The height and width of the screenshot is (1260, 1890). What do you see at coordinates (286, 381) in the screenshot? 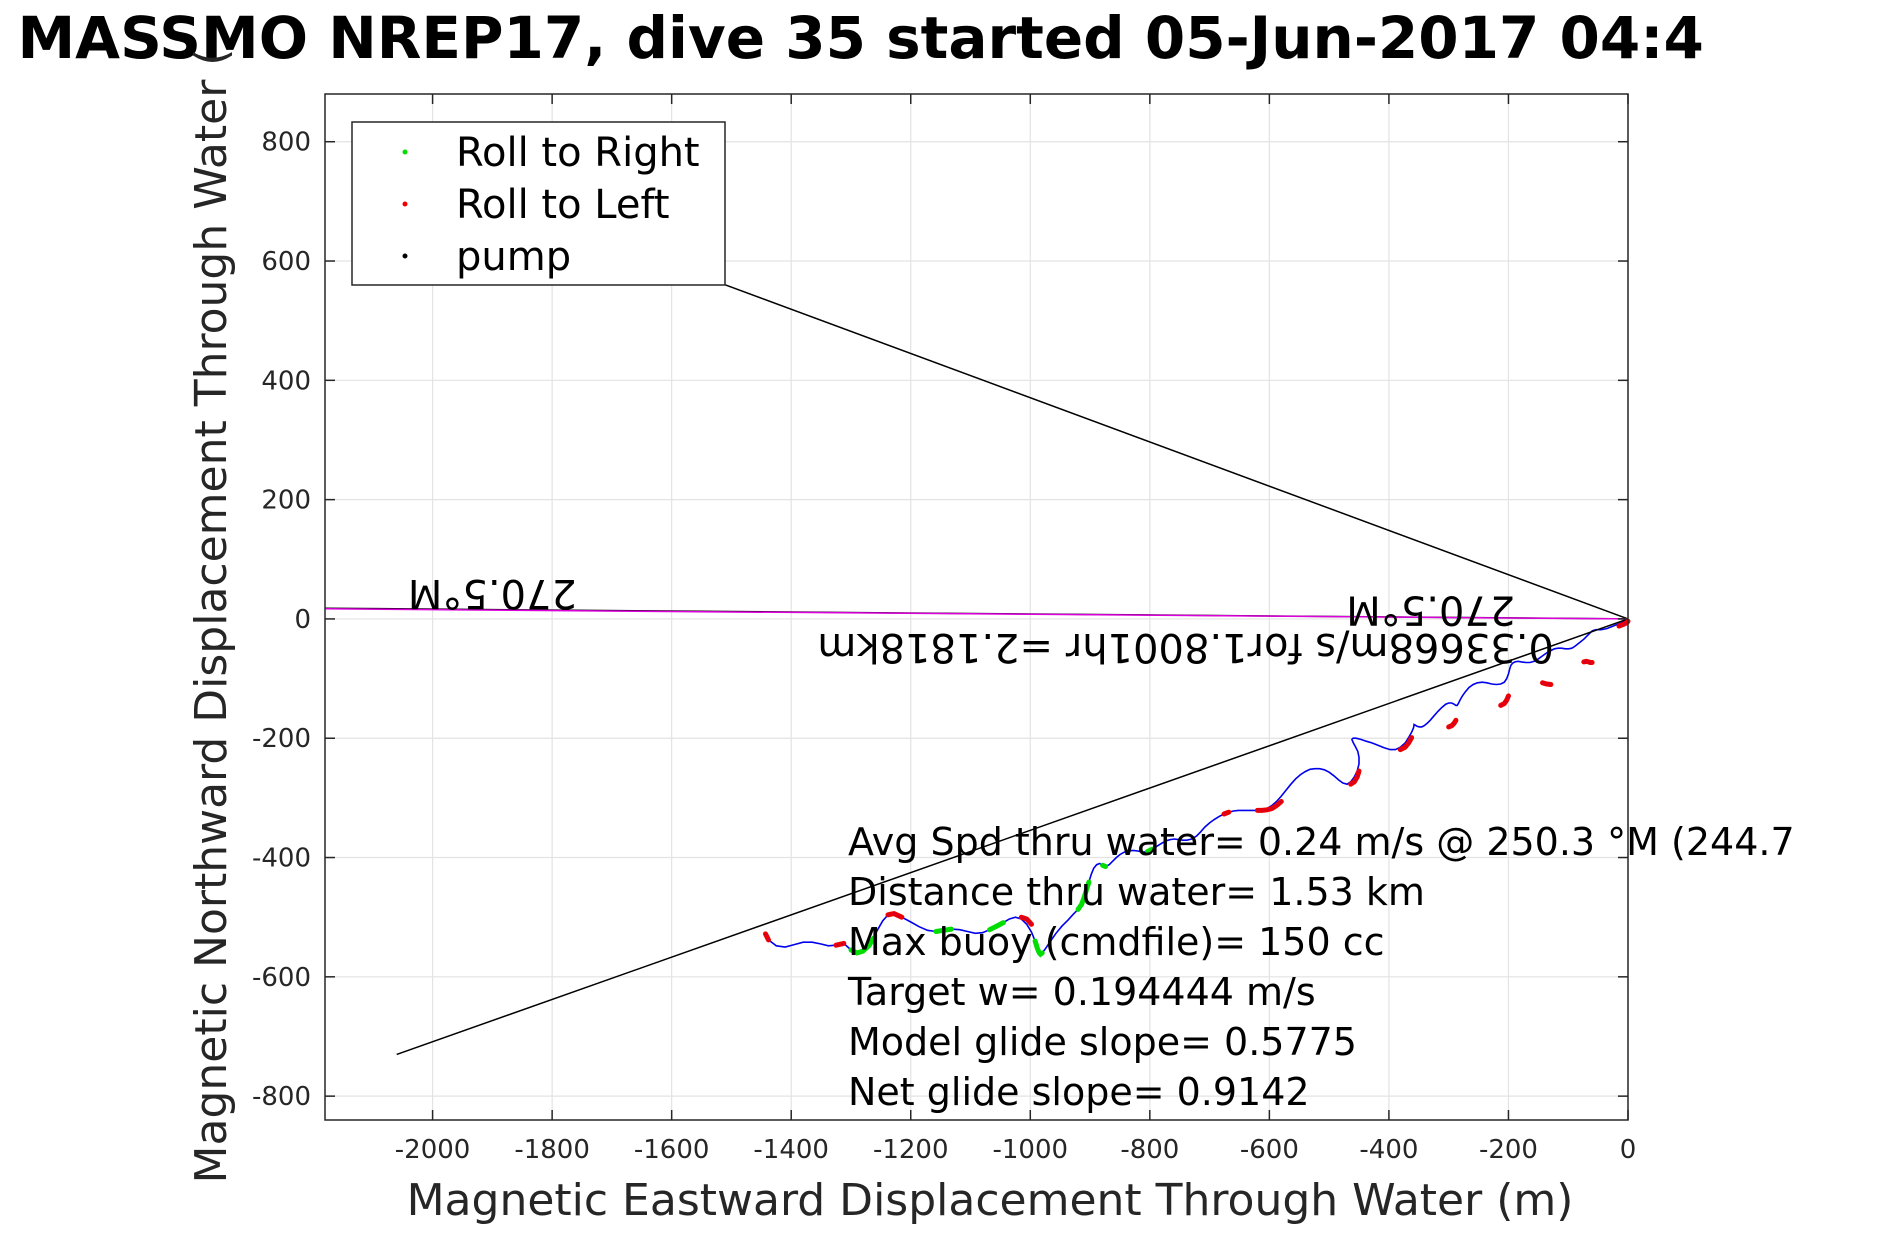
I see `y-tick-label: 400` at bounding box center [286, 381].